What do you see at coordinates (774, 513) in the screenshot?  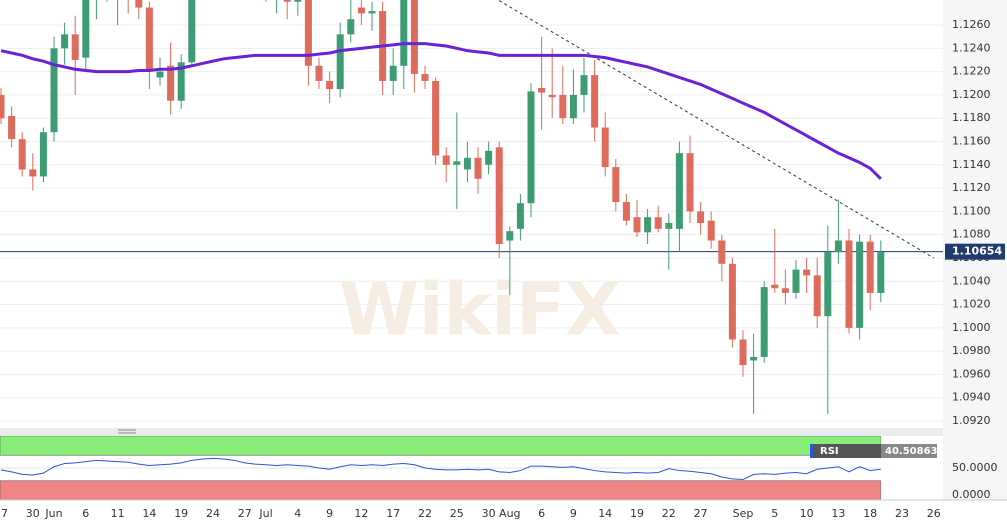 I see `x-tick-label: 5` at bounding box center [774, 513].